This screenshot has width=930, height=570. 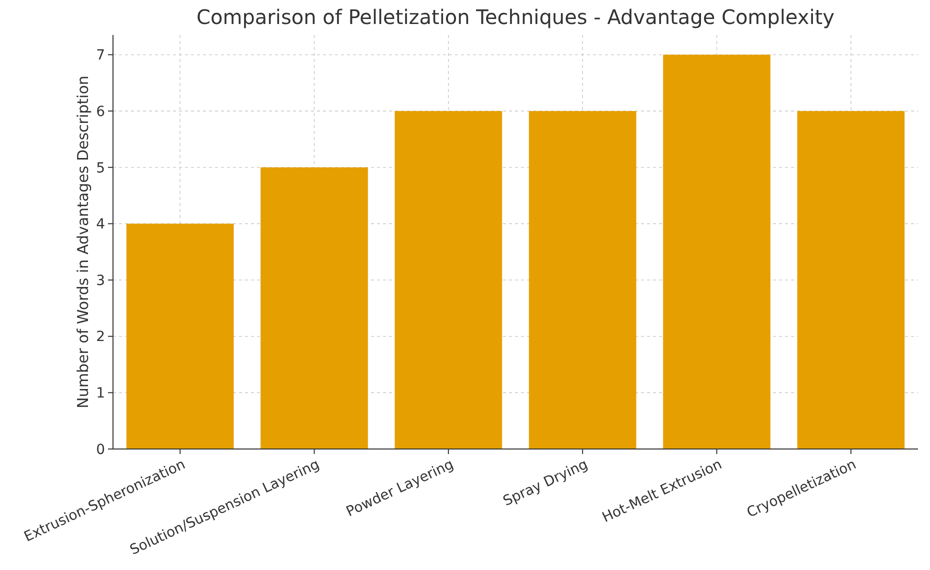 I want to click on y-axis-title: Number of Words in Advantages Description, so click(x=83, y=242).